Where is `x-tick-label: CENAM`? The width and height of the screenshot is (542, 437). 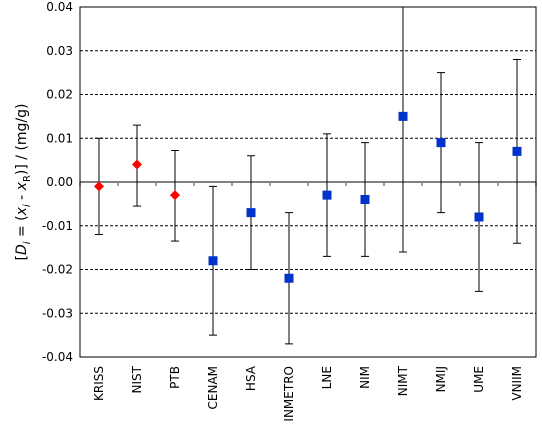
x-tick-label: CENAM is located at coordinates (213, 388).